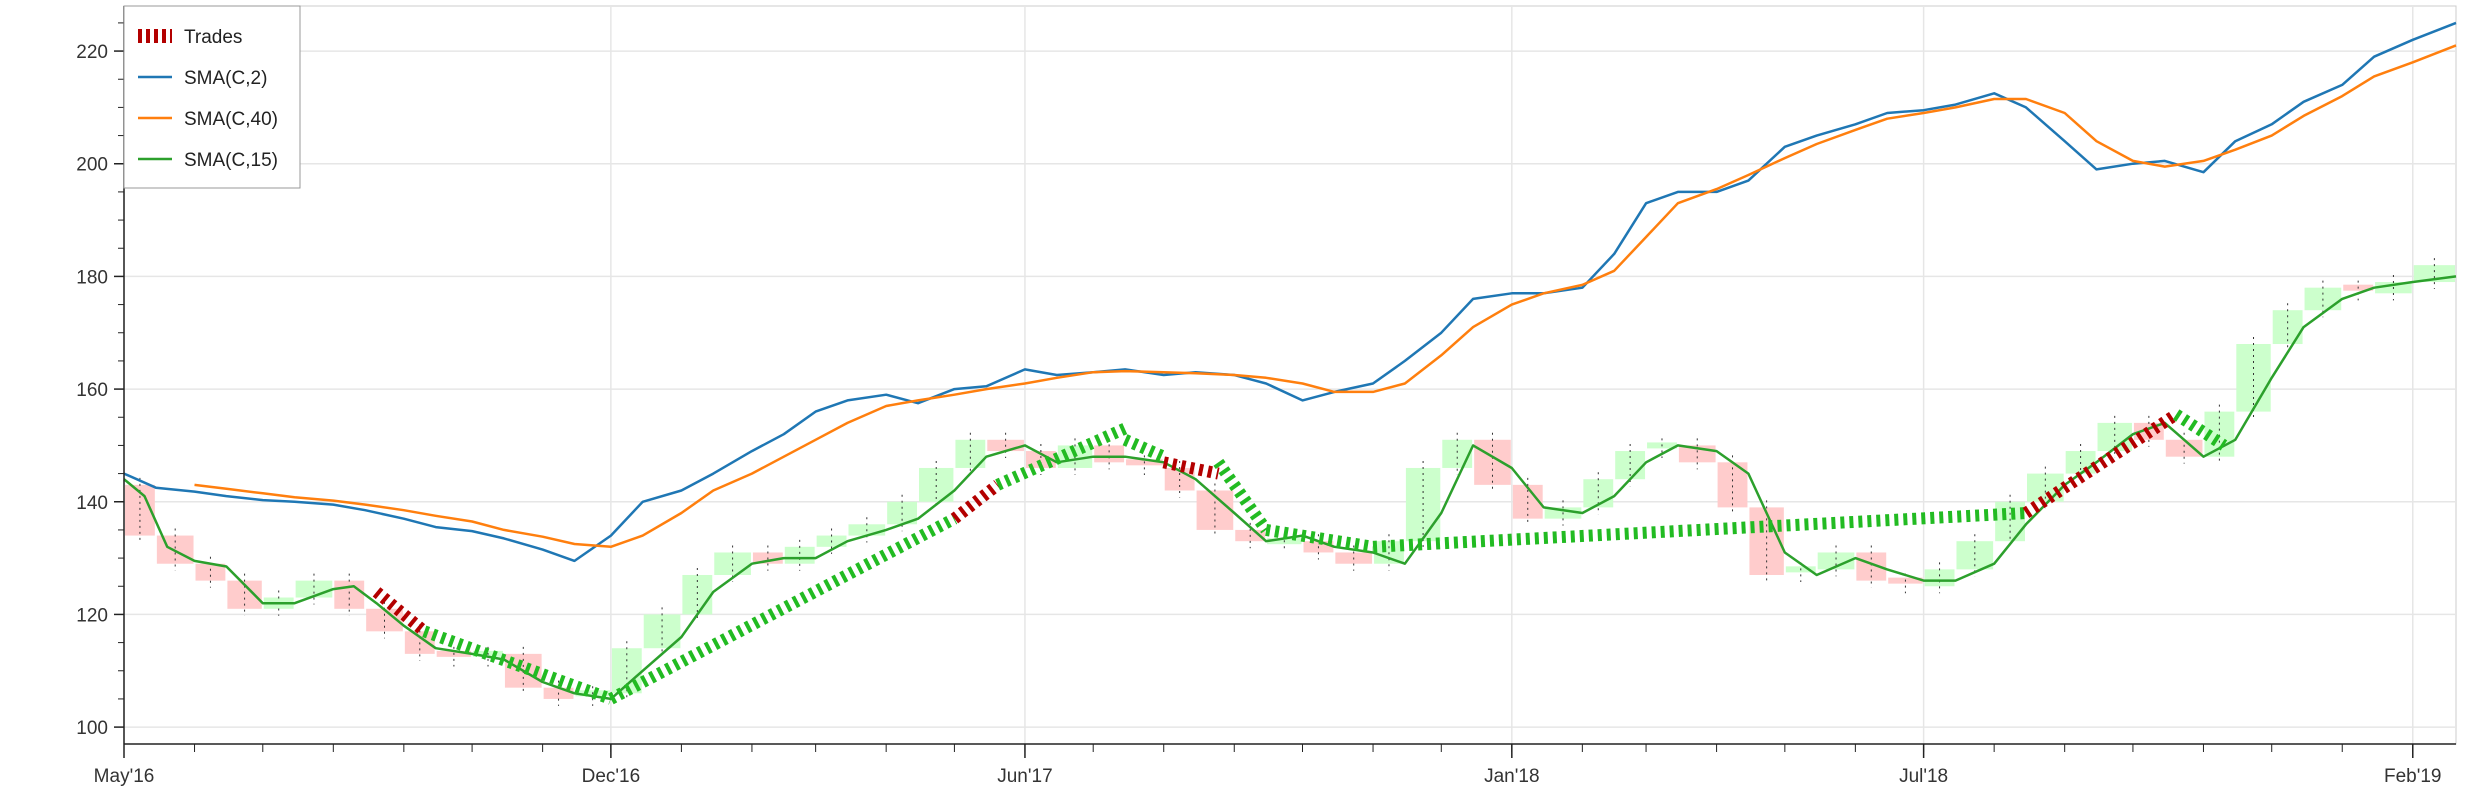 Image resolution: width=2468 pixels, height=800 pixels. I want to click on y-tick-label: 160, so click(92, 390).